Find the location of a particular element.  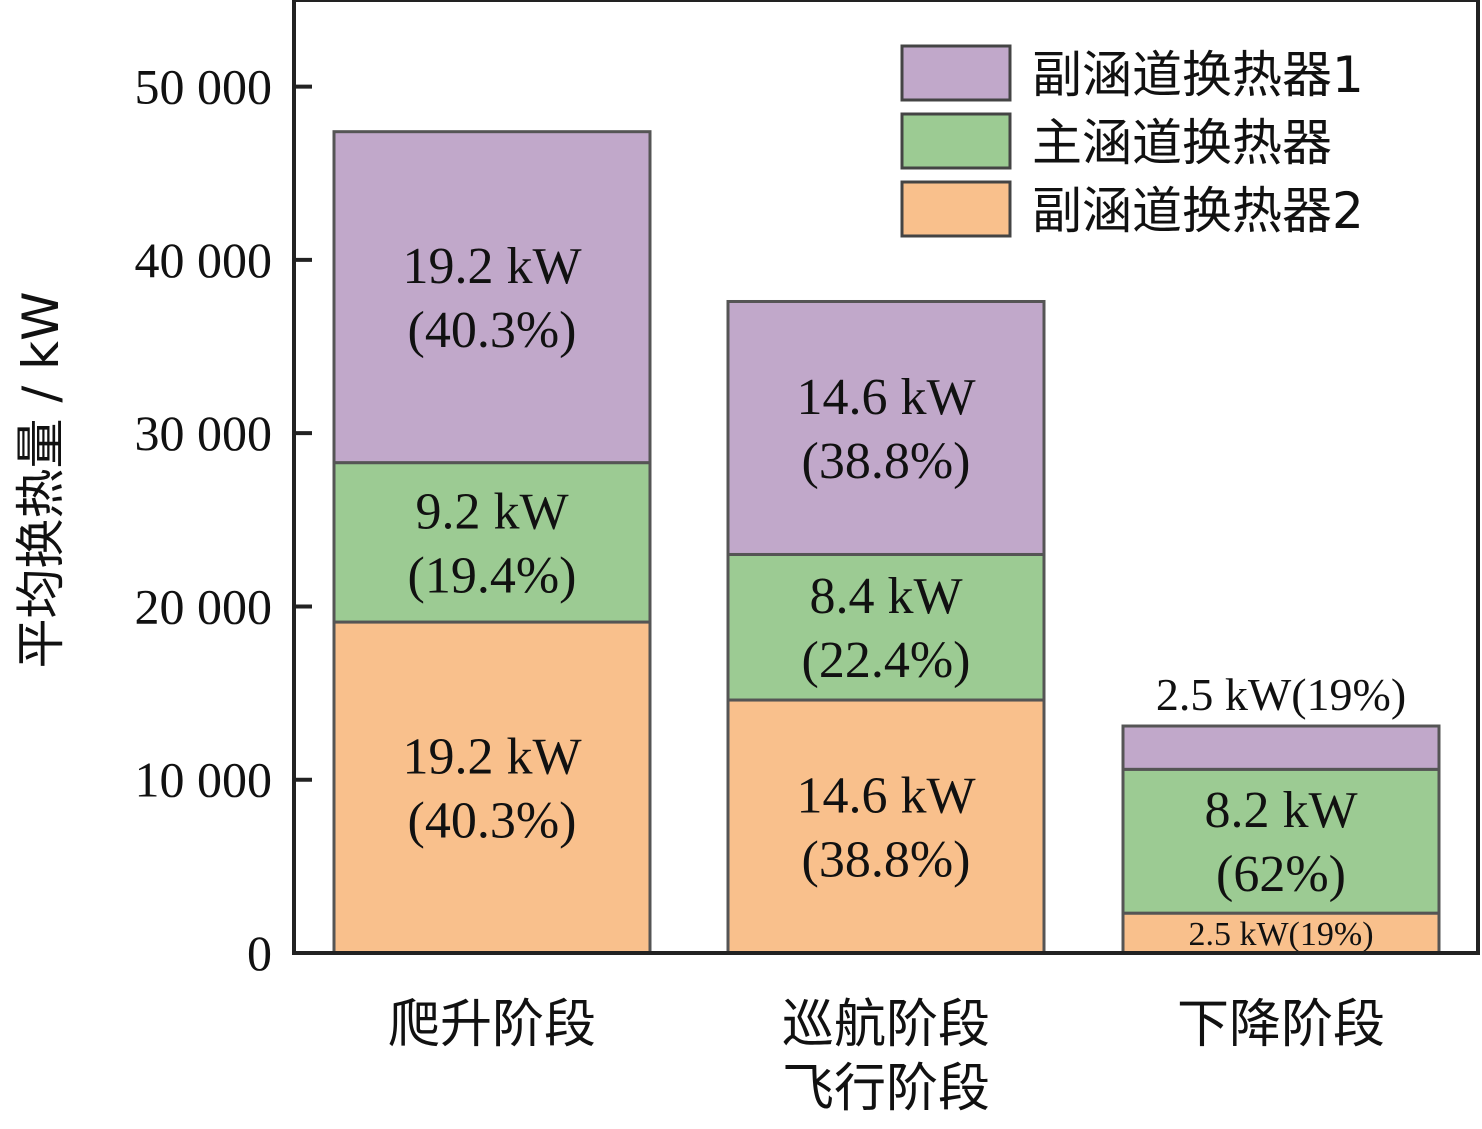

y-tick-label: 30 000 is located at coordinates (204, 433).